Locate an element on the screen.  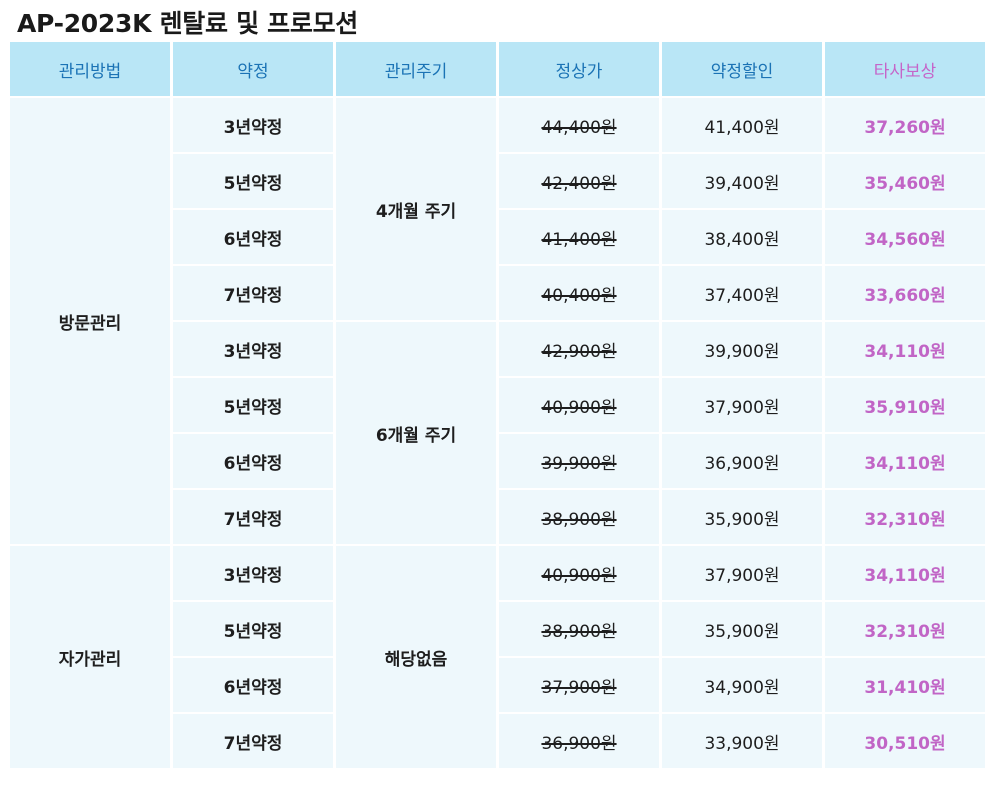
compensation-price-cell: 34,560원 is located at coordinates (905, 239).